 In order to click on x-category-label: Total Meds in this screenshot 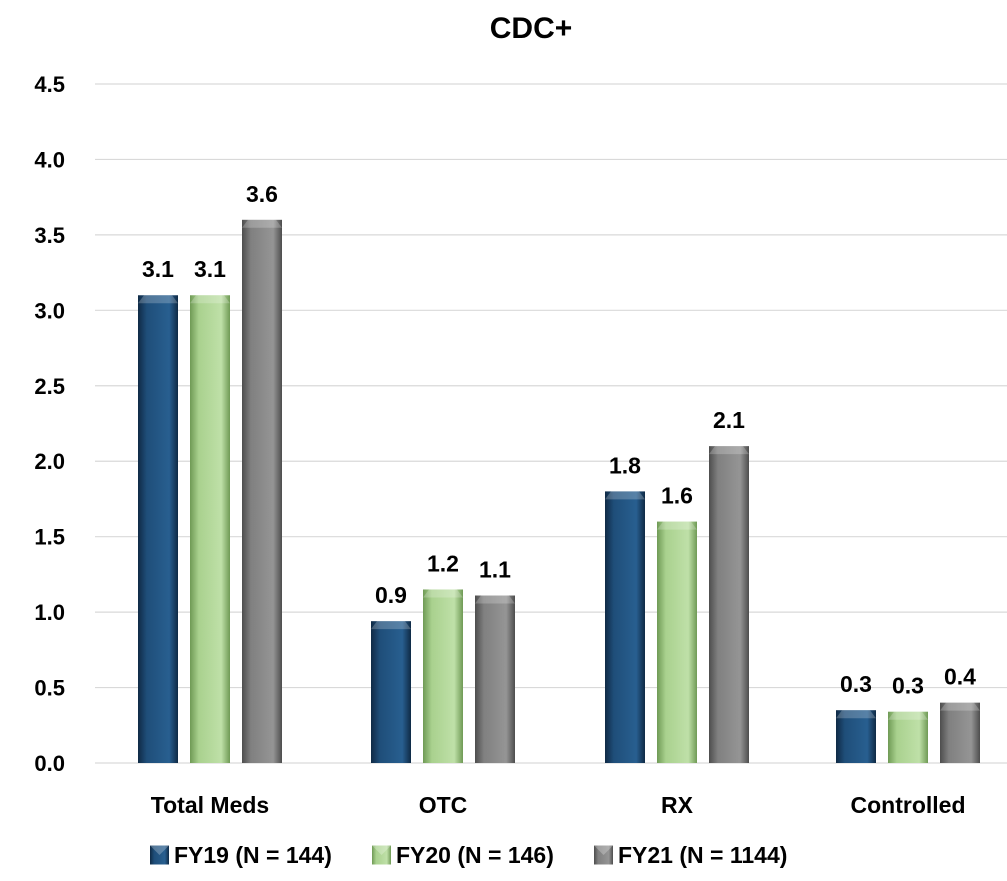, I will do `click(210, 805)`.